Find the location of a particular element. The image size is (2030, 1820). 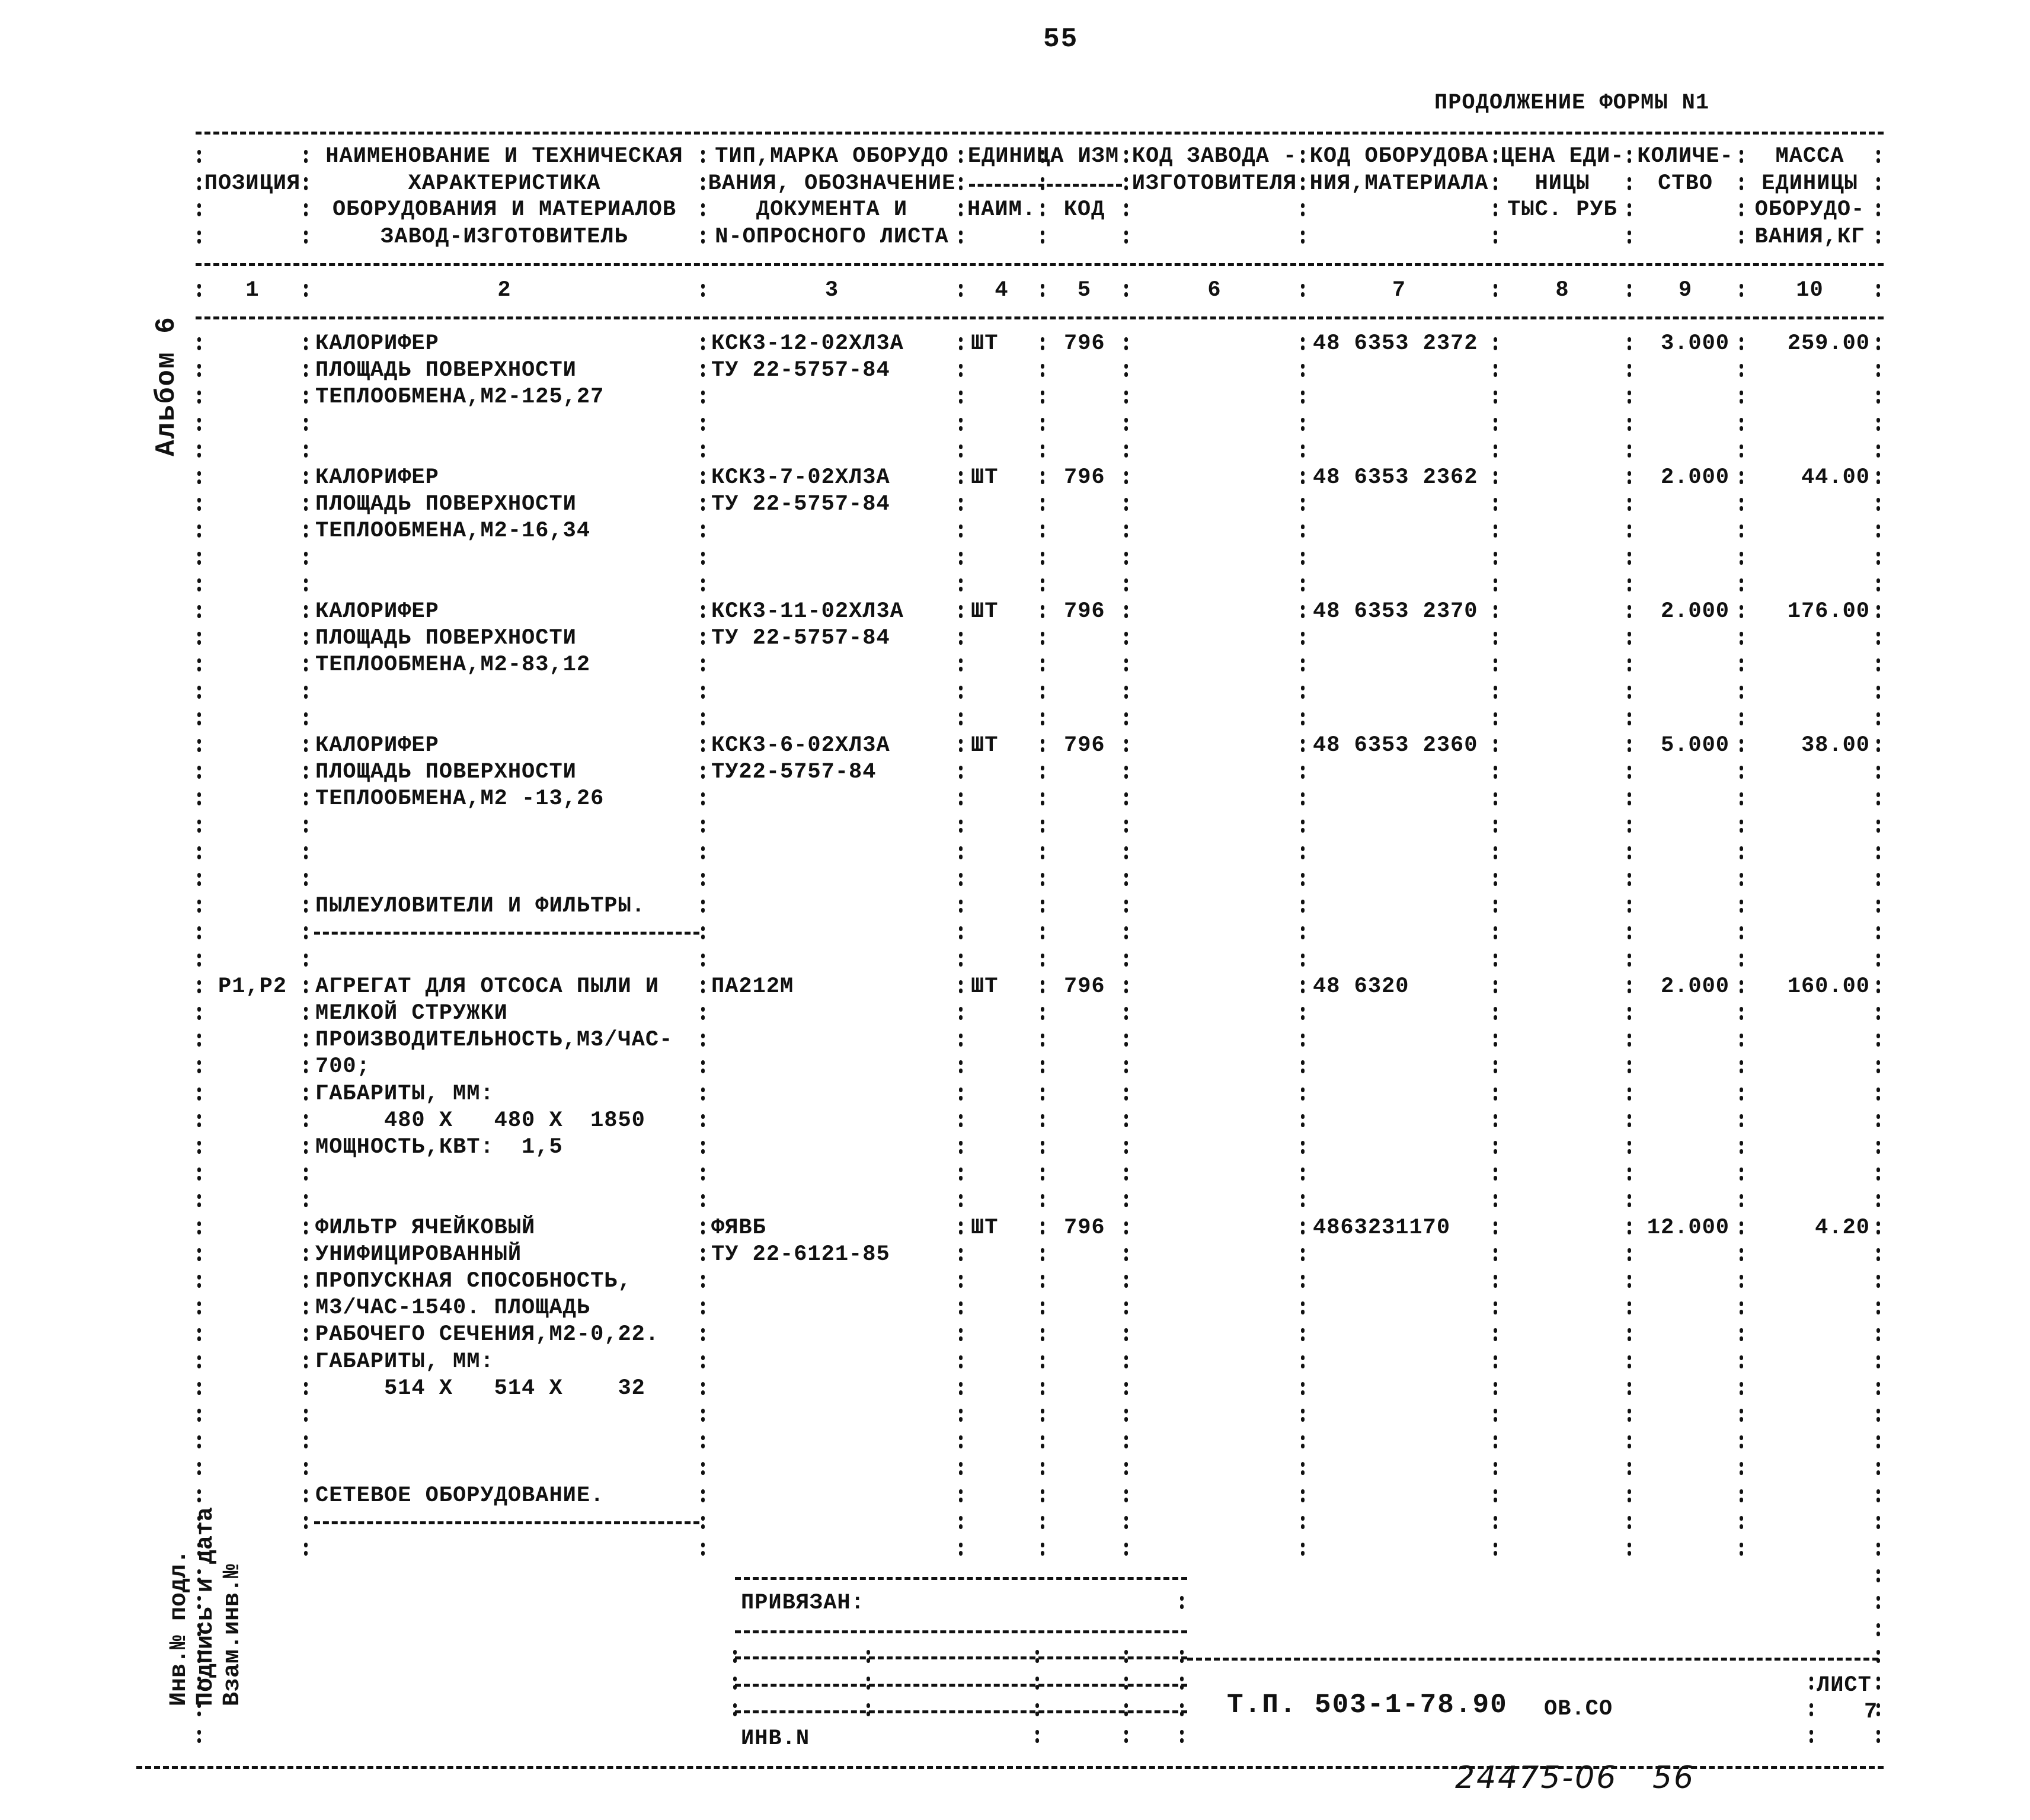

header-col1-line: ПОЗИЦИЯ is located at coordinates (252, 183).